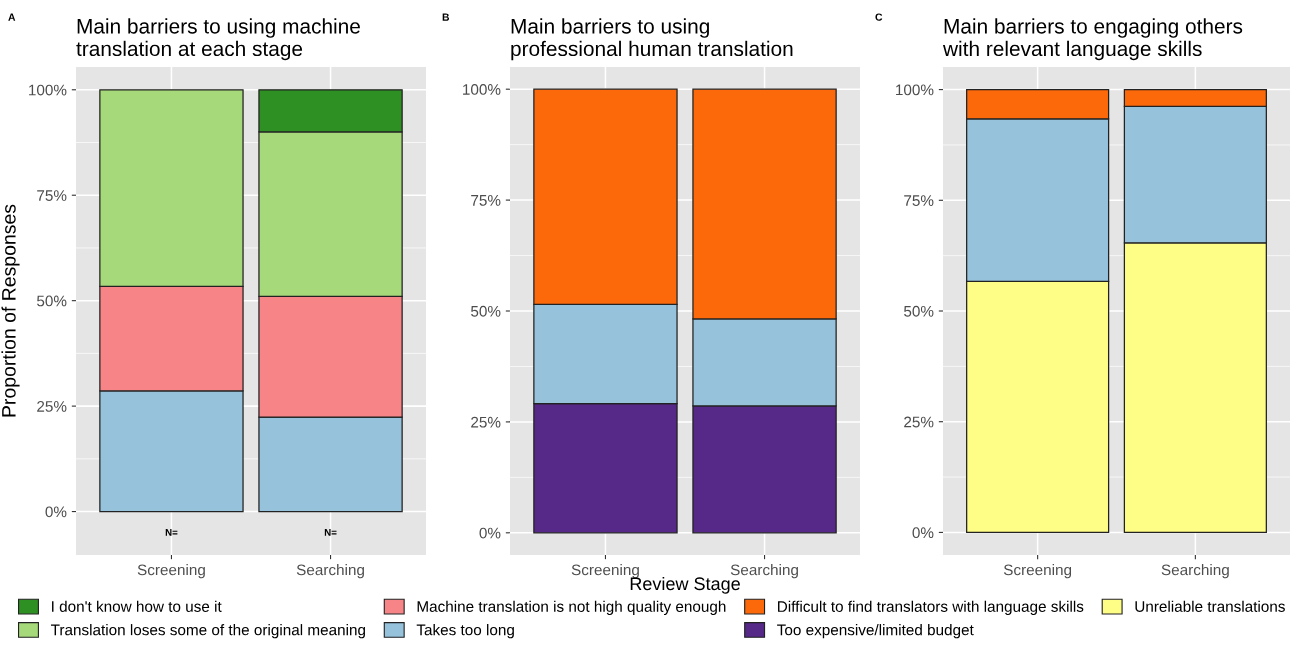  Describe the element at coordinates (137, 606) in the screenshot. I see `legend-label: I don't know how to use it` at that location.